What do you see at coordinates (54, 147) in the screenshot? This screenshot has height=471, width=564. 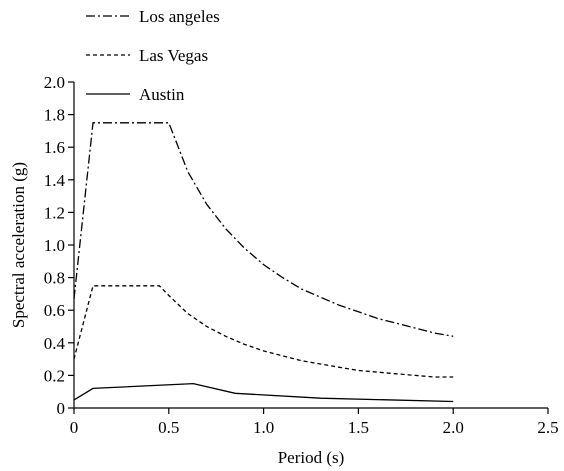 I see `y-tick-label: 1.6` at bounding box center [54, 147].